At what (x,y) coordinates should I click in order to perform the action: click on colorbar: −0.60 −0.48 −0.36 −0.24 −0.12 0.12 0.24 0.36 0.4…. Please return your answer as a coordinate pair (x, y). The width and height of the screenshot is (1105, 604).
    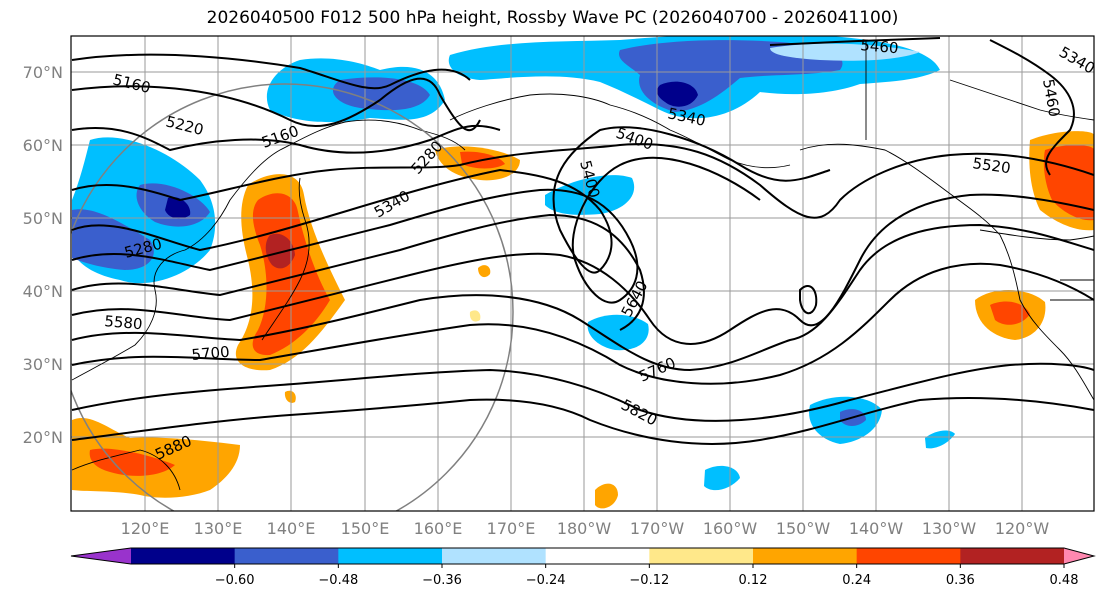
    Looking at the image, I should click on (583, 567).